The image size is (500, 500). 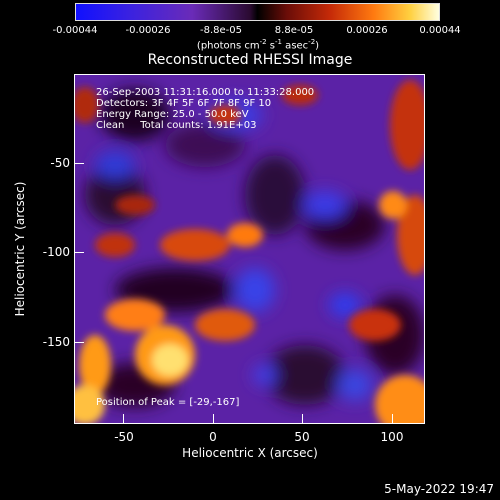 What do you see at coordinates (148, 30) in the screenshot?
I see `colorbar-tick-label: -0.00026` at bounding box center [148, 30].